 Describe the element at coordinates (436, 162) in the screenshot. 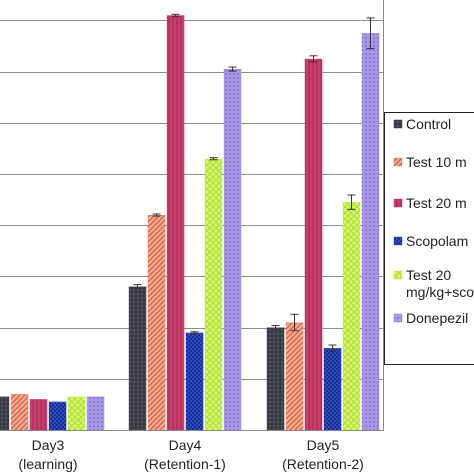

I see `legend-label: Test 10 m` at that location.